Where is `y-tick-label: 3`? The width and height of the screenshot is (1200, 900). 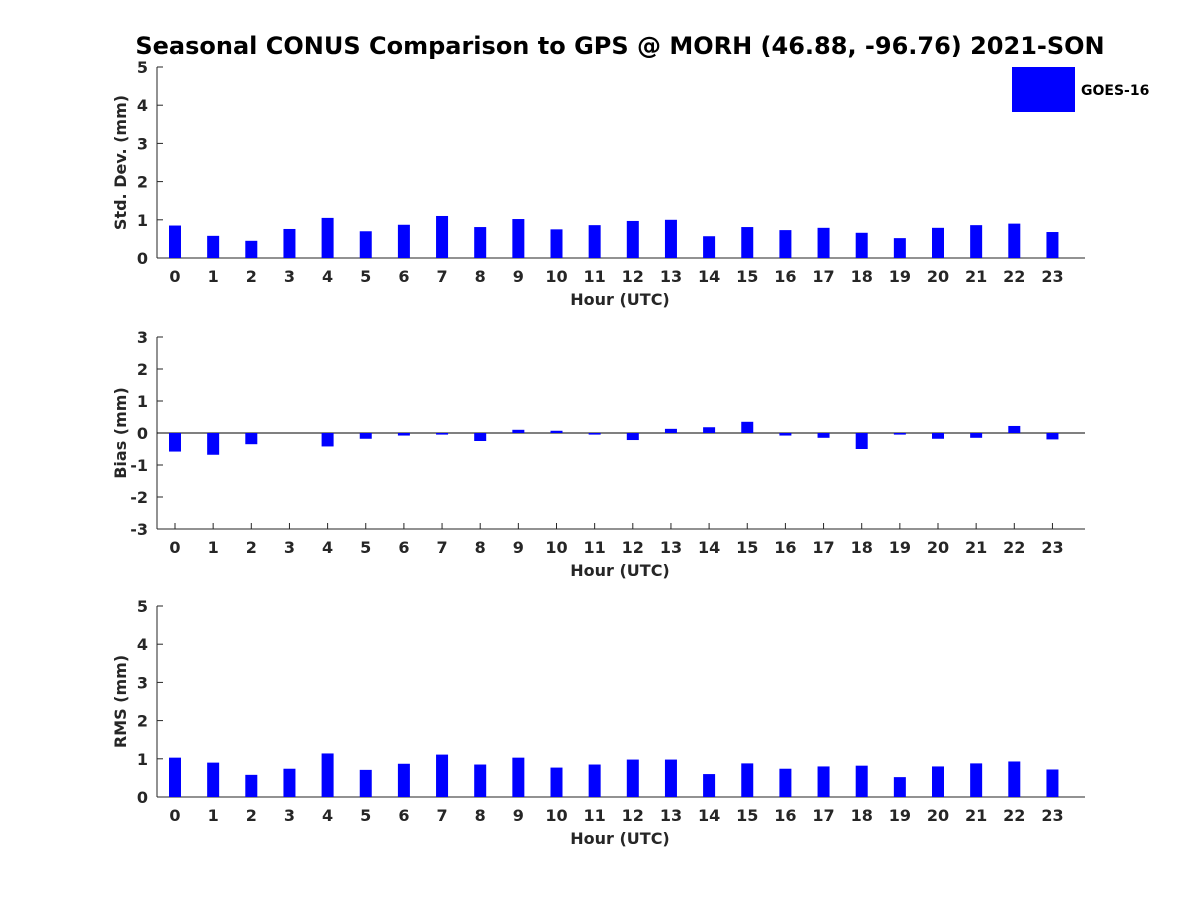
y-tick-label: 3 is located at coordinates (142, 143).